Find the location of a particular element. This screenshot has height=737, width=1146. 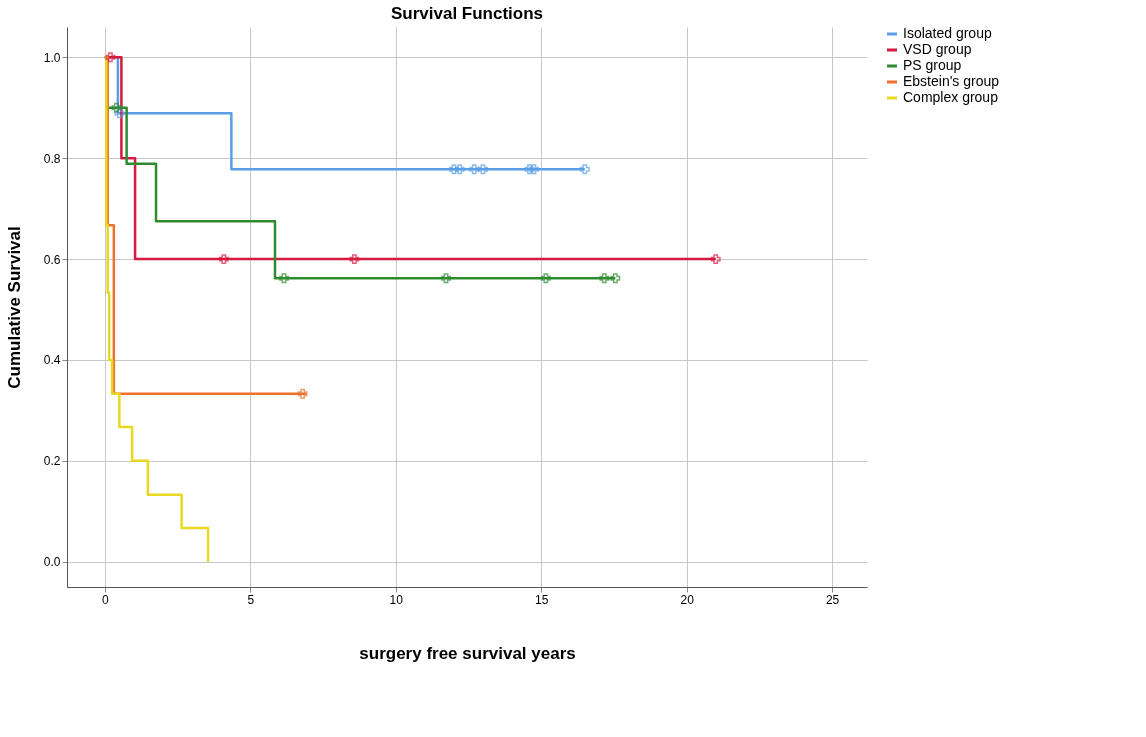

y-tick-label: 0.2 is located at coordinates (52, 461).